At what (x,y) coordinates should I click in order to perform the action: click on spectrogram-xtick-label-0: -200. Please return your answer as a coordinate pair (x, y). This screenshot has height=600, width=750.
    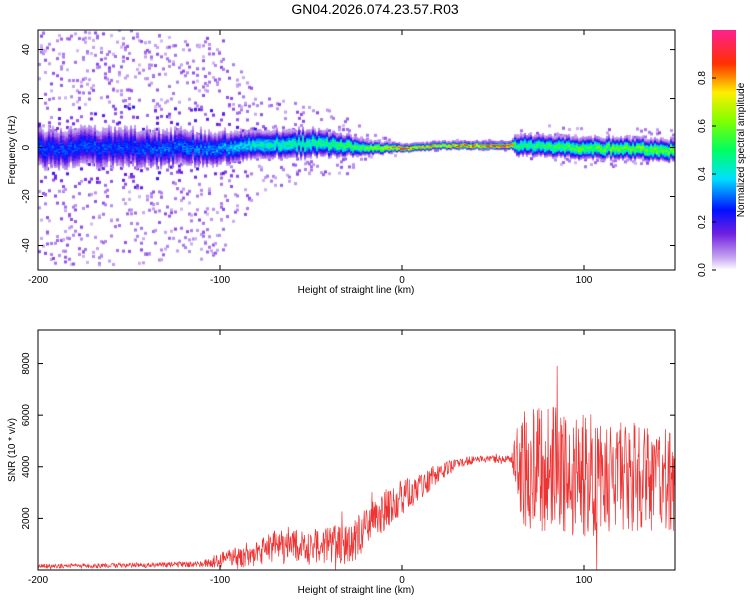
    Looking at the image, I should click on (38, 280).